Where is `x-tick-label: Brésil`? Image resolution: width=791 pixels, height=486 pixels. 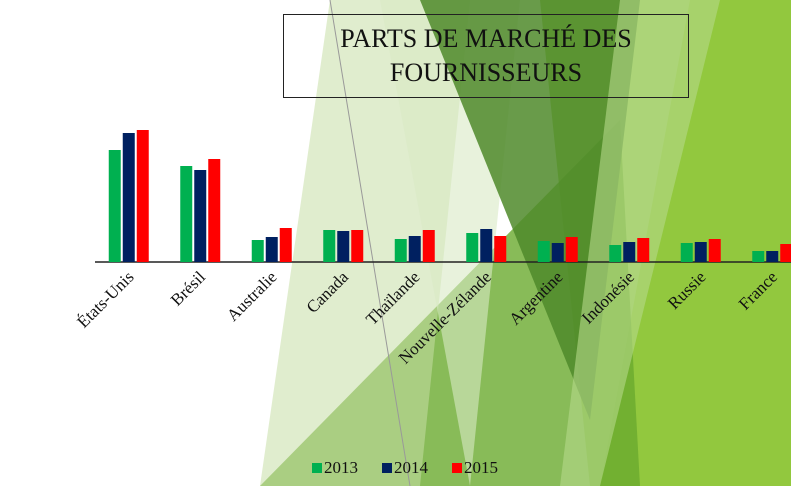
x-tick-label: Brésil is located at coordinates (188, 288).